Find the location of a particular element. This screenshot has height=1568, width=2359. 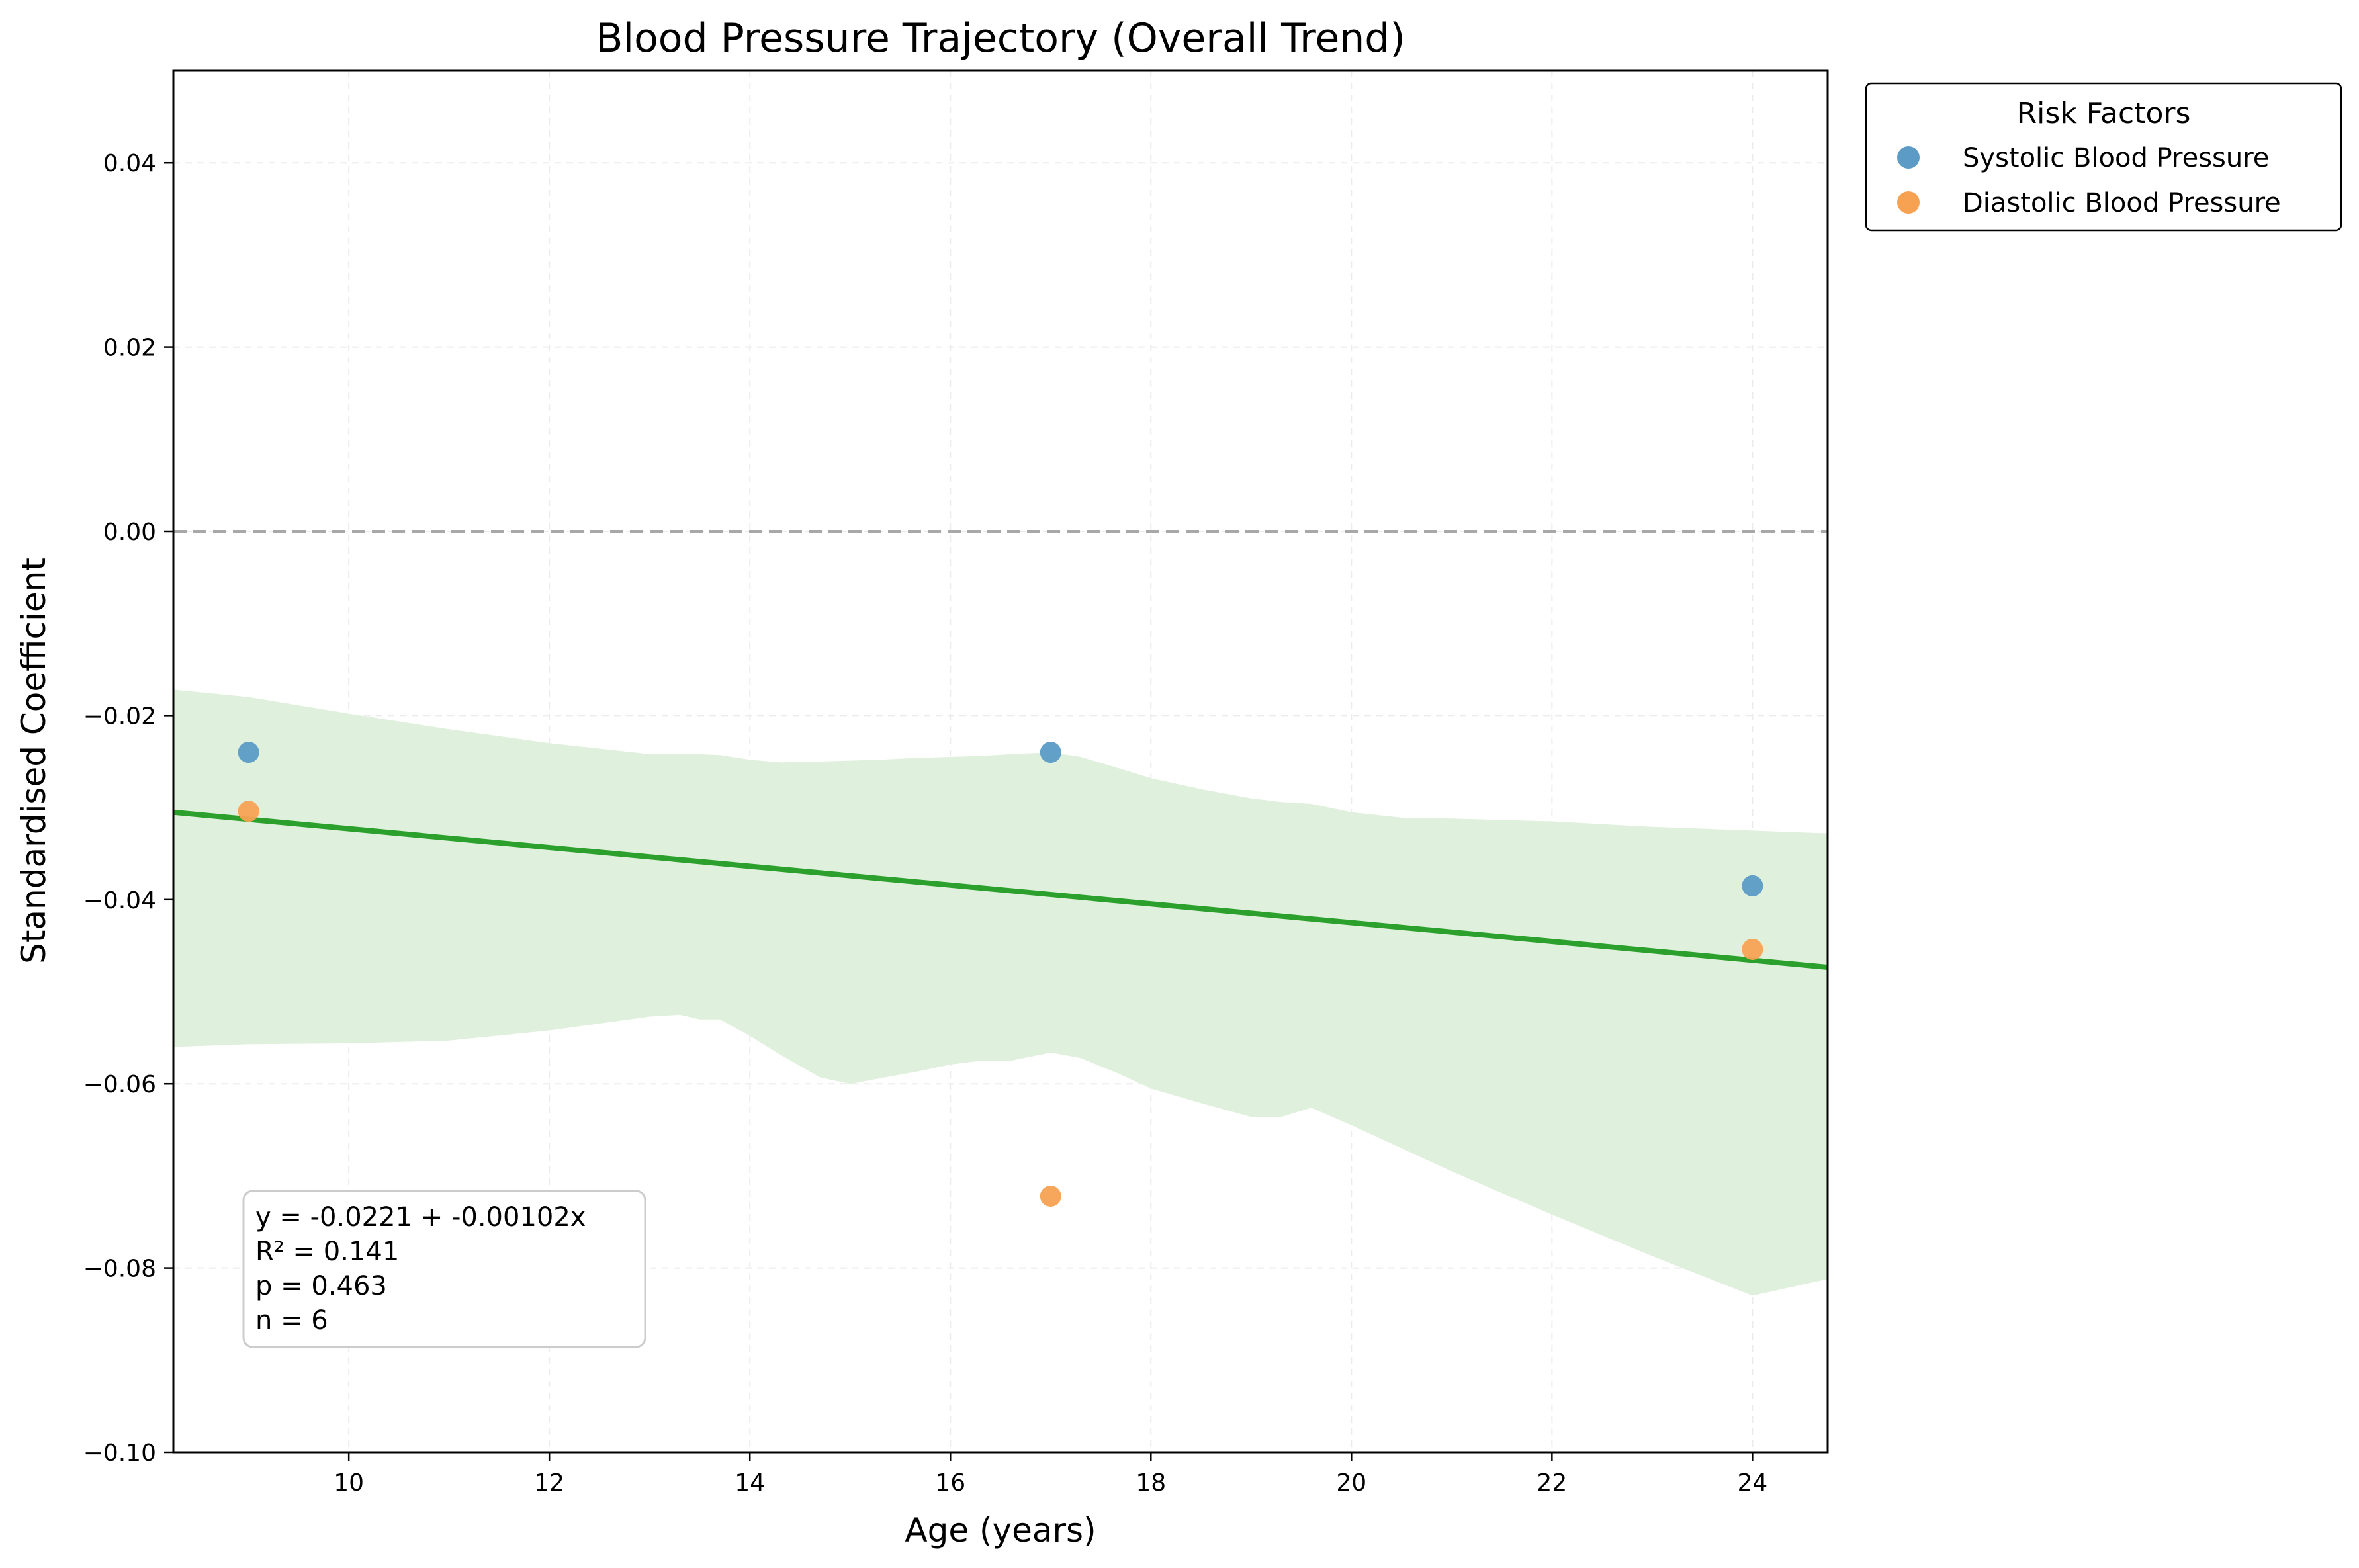

stats-line: n = 6 is located at coordinates (291, 1320).